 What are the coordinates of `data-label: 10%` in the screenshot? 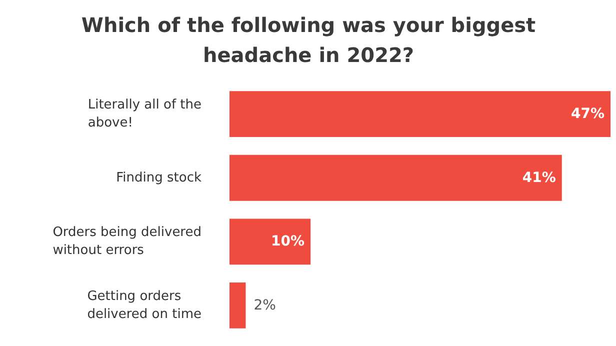 It's located at (288, 242).